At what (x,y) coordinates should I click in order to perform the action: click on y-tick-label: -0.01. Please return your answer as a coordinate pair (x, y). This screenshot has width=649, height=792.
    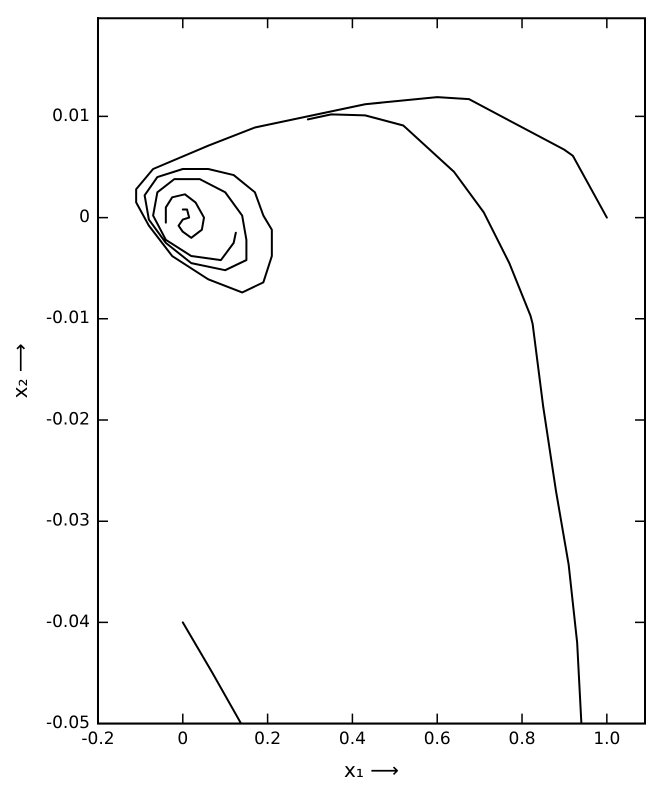
    Looking at the image, I should click on (68, 318).